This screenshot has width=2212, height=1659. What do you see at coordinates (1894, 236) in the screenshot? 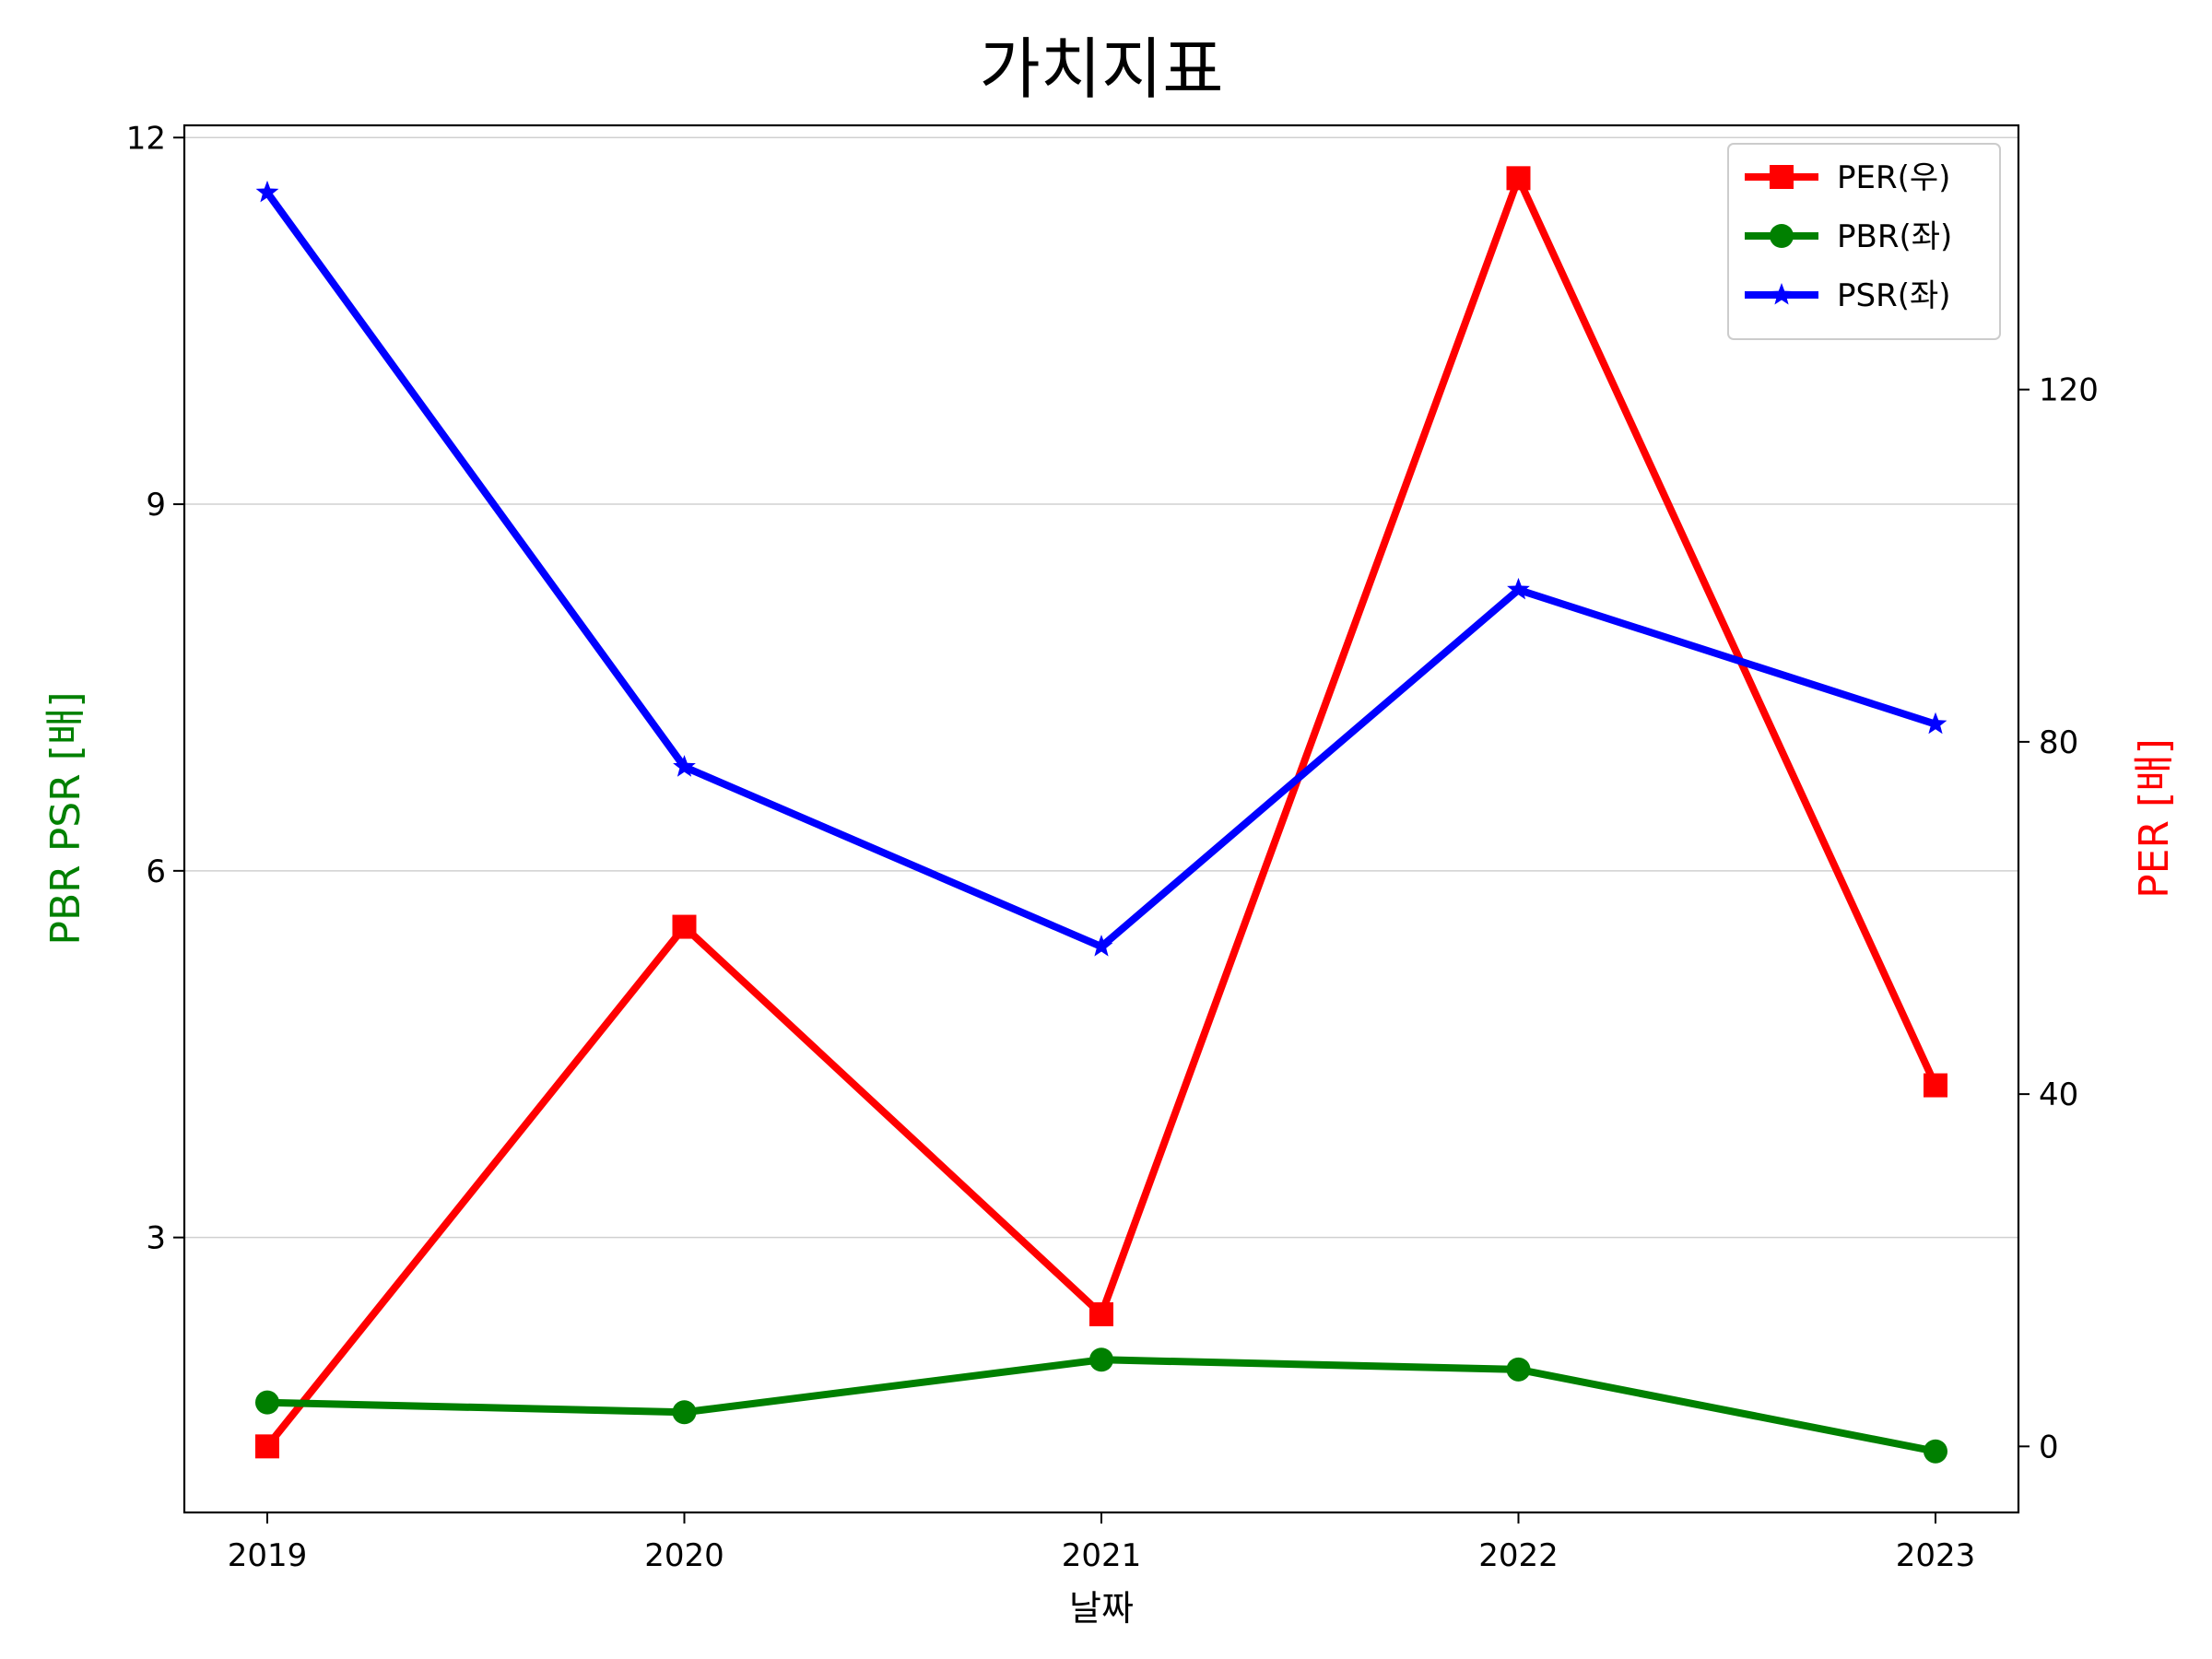
I see `legend-label: PBR(좌)` at bounding box center [1894, 236].